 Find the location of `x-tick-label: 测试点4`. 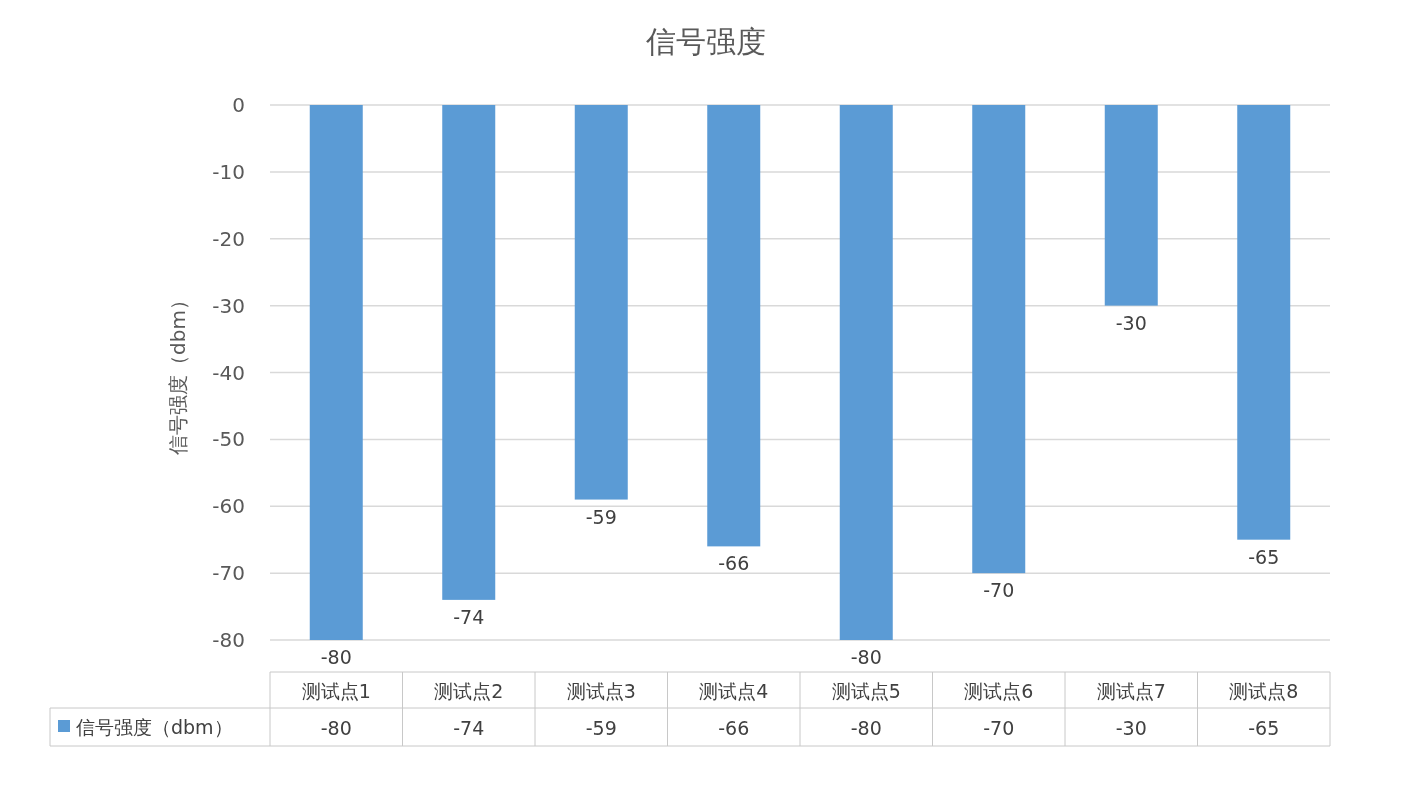

x-tick-label: 测试点4 is located at coordinates (734, 691).